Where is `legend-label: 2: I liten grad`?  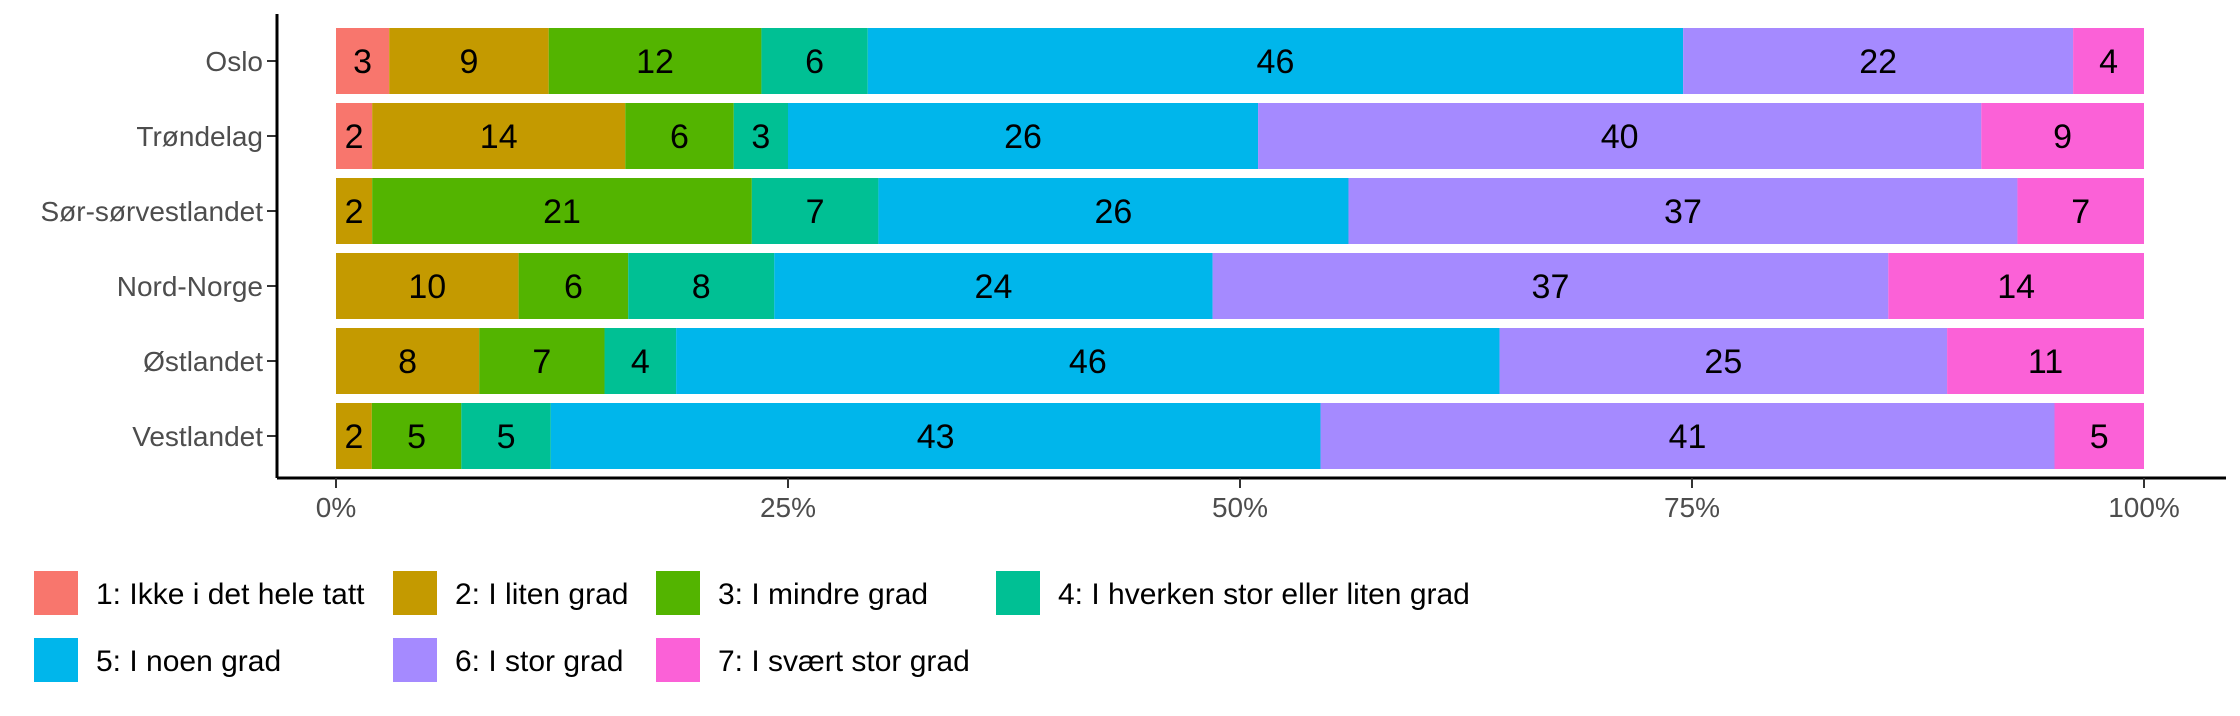 legend-label: 2: I liten grad is located at coordinates (541, 594).